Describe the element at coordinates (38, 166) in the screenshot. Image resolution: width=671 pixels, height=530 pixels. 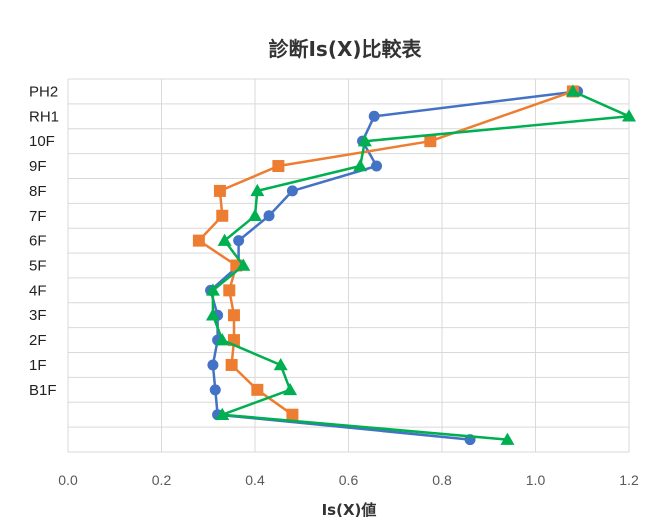
I see `y-tick-label: 9F` at that location.